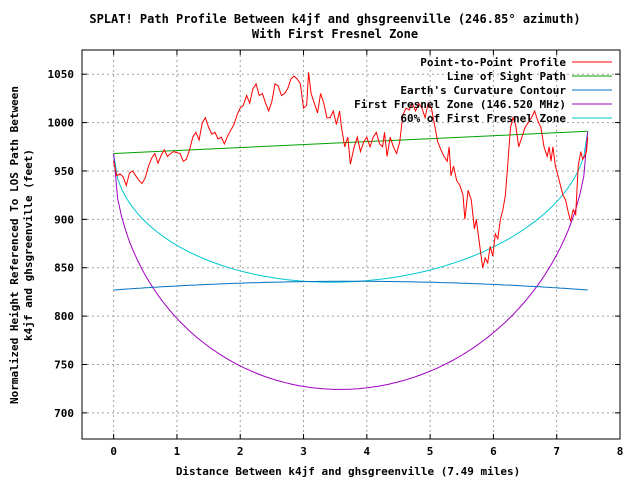 This screenshot has width=640, height=480. I want to click on x-tick-label: 1, so click(177, 451).